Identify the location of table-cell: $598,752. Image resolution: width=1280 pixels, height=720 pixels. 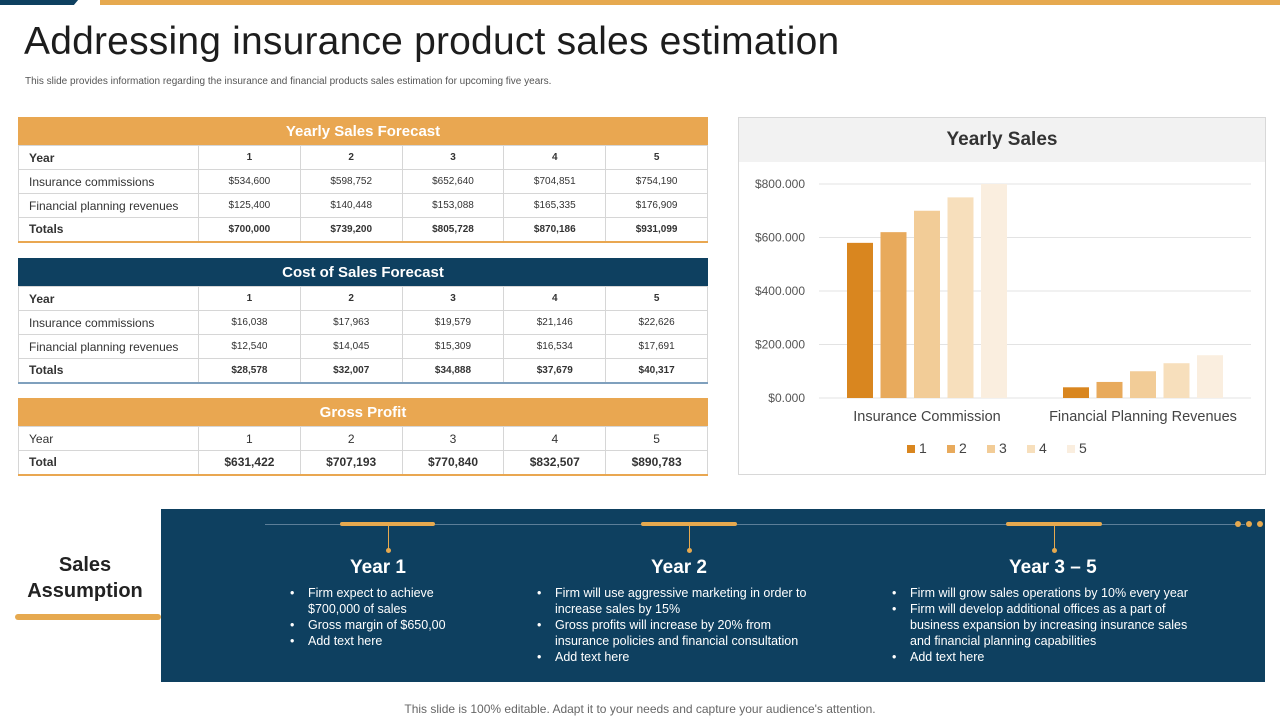
(351, 181).